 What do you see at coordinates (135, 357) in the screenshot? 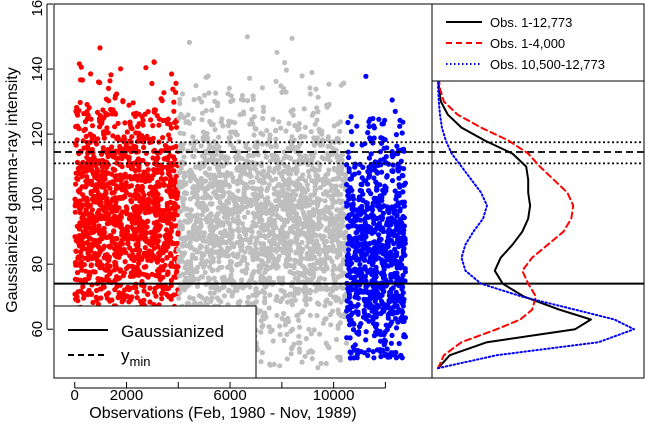
I see `legend-ymin-label: ymin` at bounding box center [135, 357].